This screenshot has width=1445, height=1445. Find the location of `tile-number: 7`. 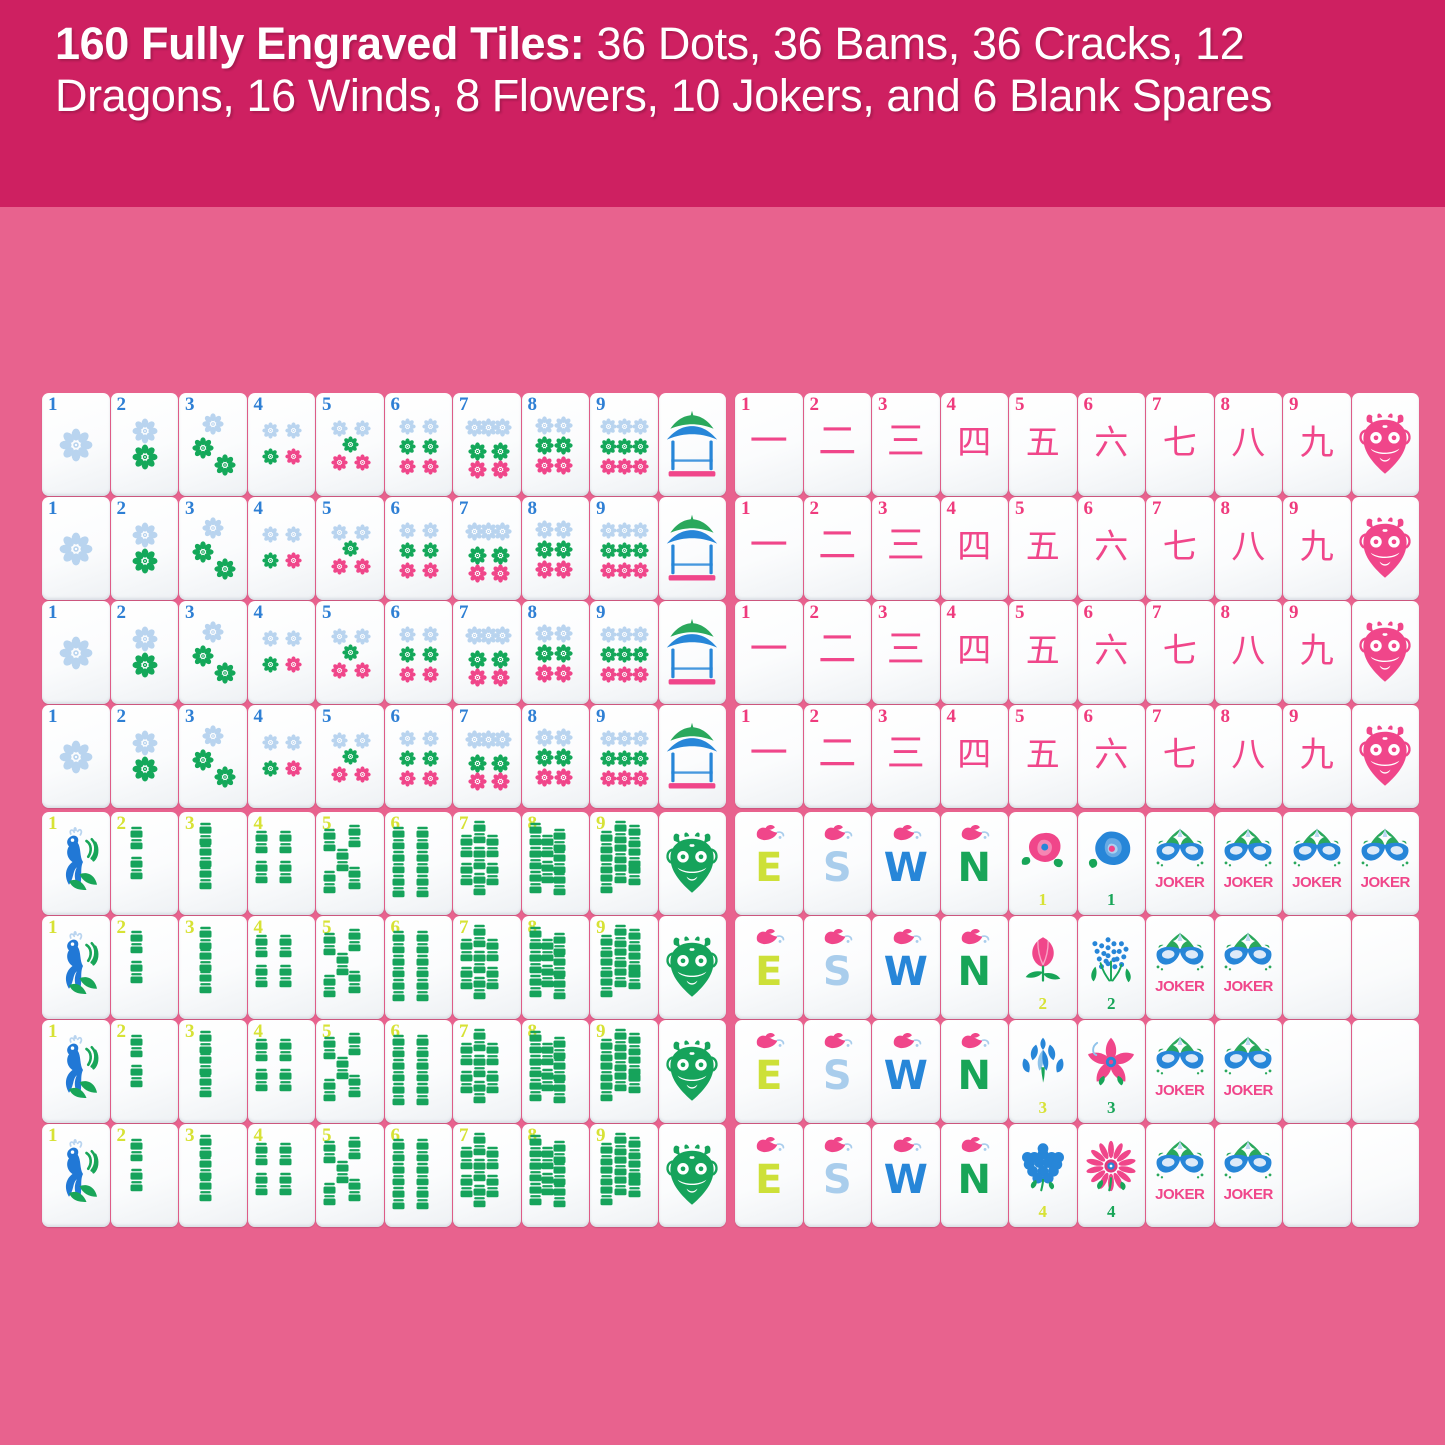

tile-number: 7 is located at coordinates (1157, 508).